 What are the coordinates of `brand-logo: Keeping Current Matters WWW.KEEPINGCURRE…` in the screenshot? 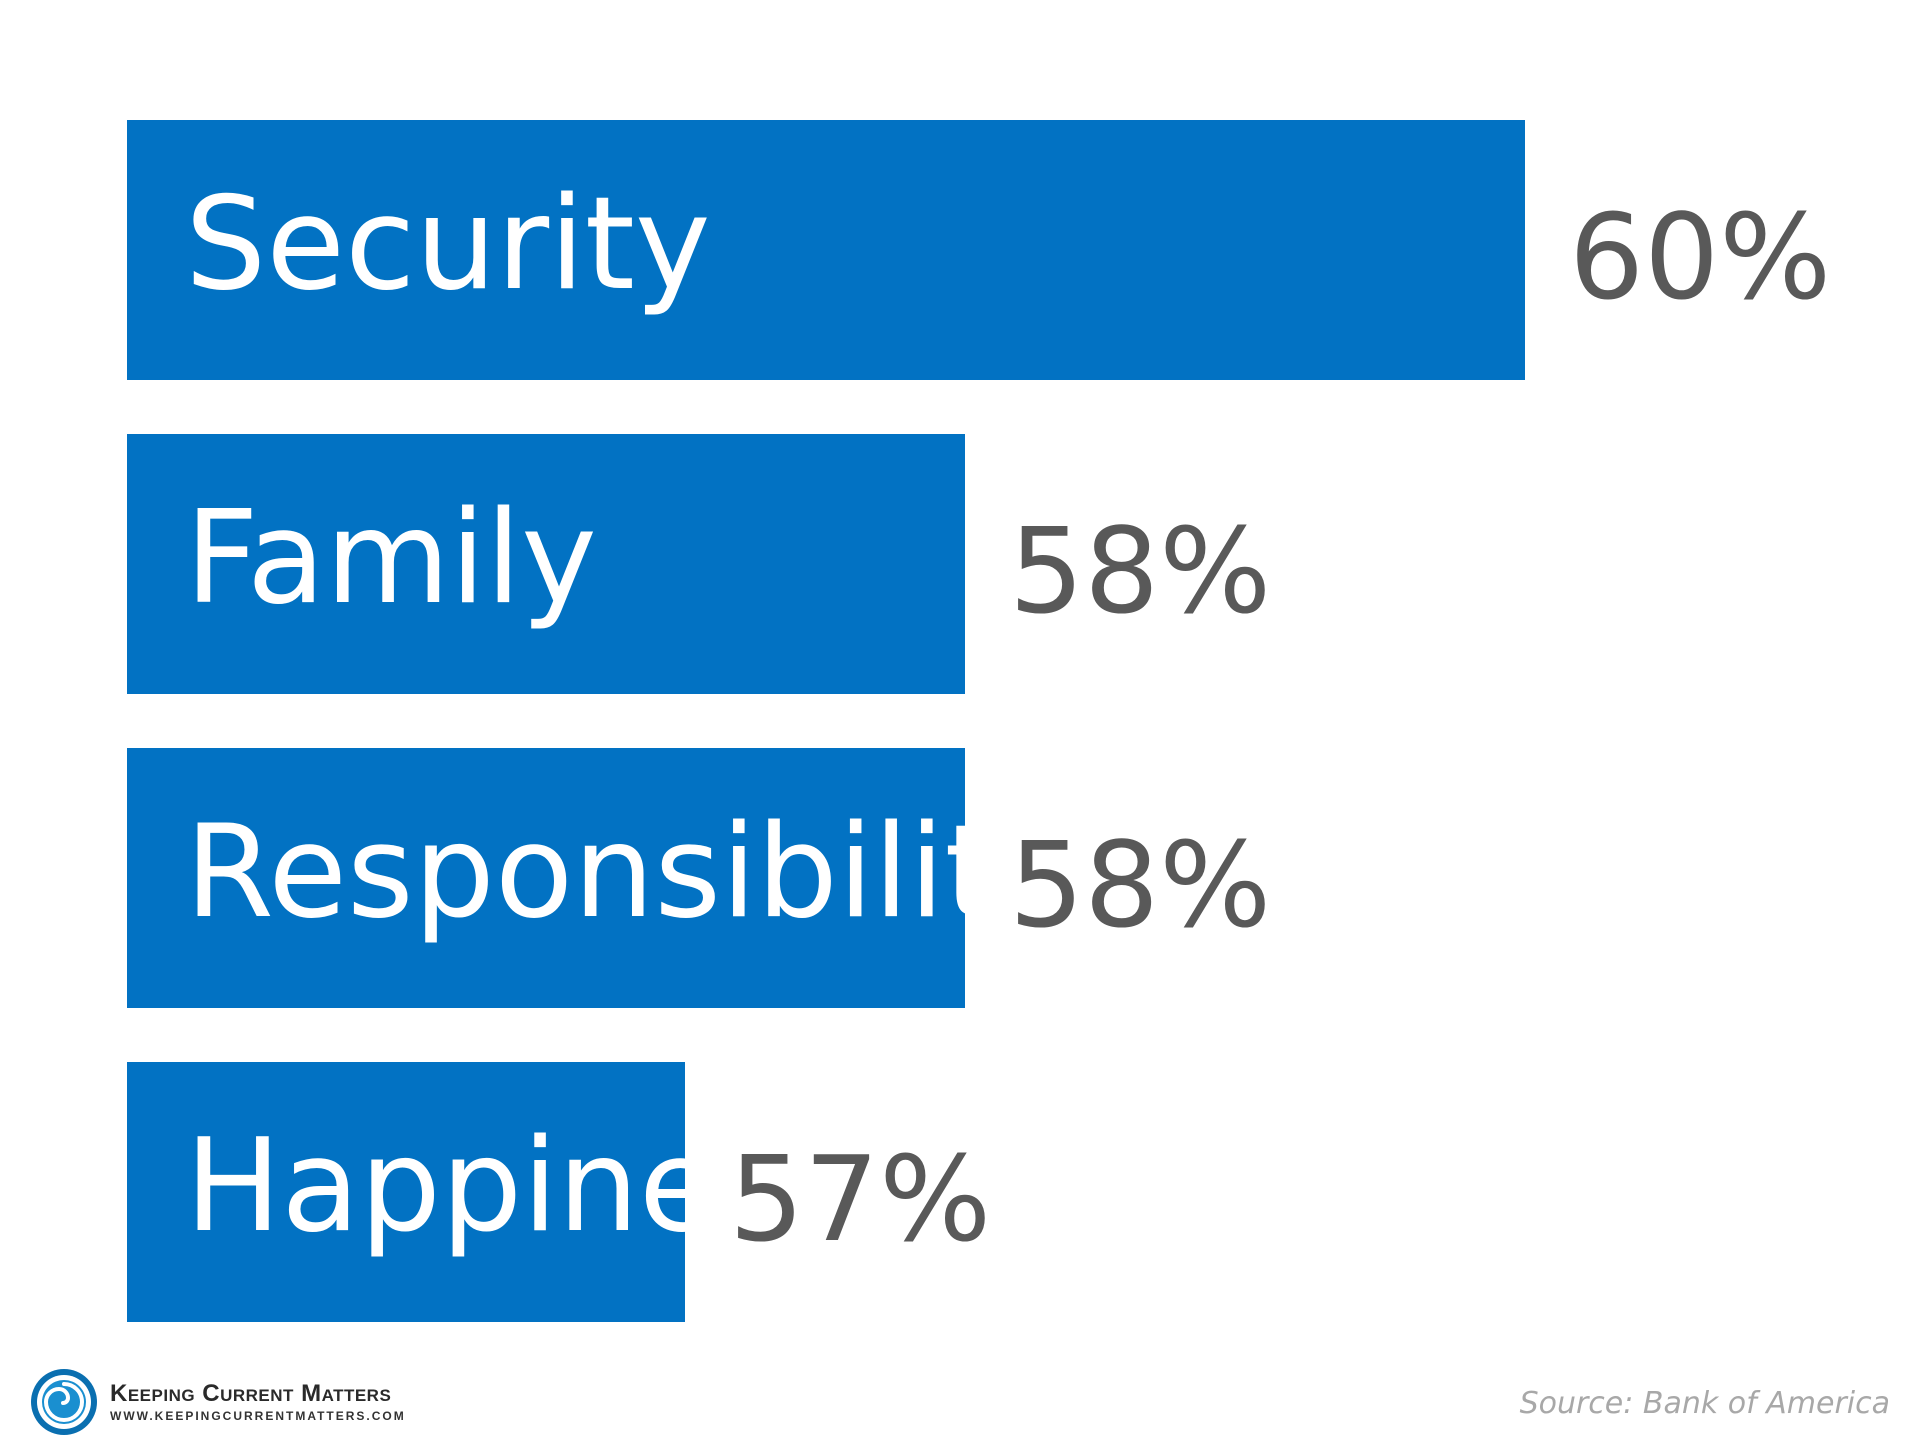 It's located at (218, 1402).